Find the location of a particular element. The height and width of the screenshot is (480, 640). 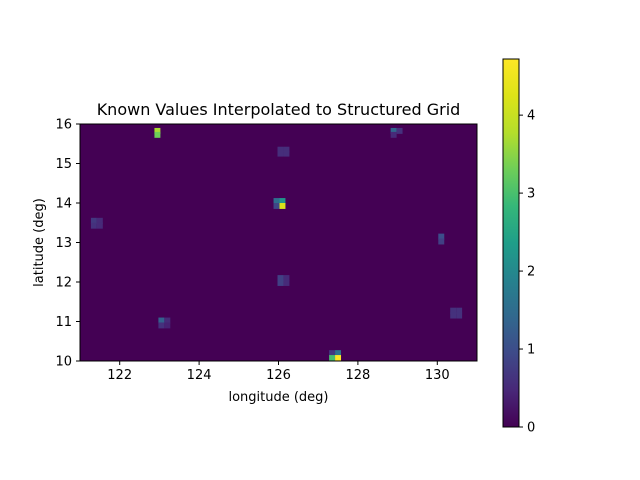

x-tick-label: 130 is located at coordinates (437, 375).